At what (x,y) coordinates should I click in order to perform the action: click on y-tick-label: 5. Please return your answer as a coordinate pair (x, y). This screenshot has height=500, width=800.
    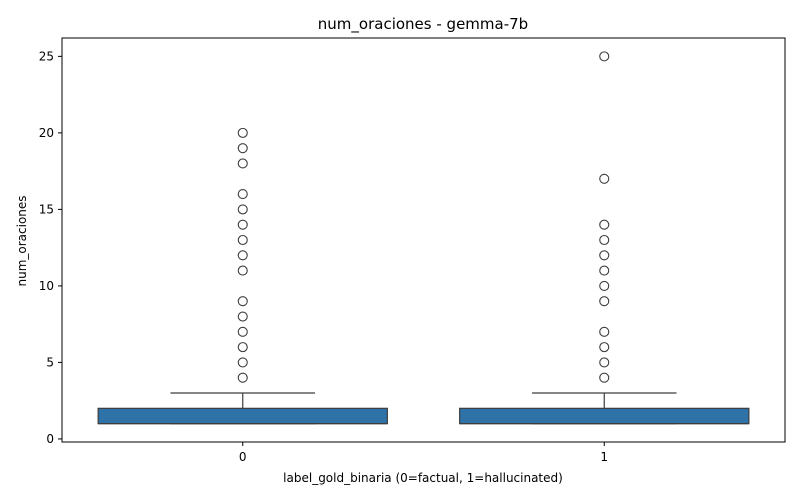
    Looking at the image, I should click on (50, 362).